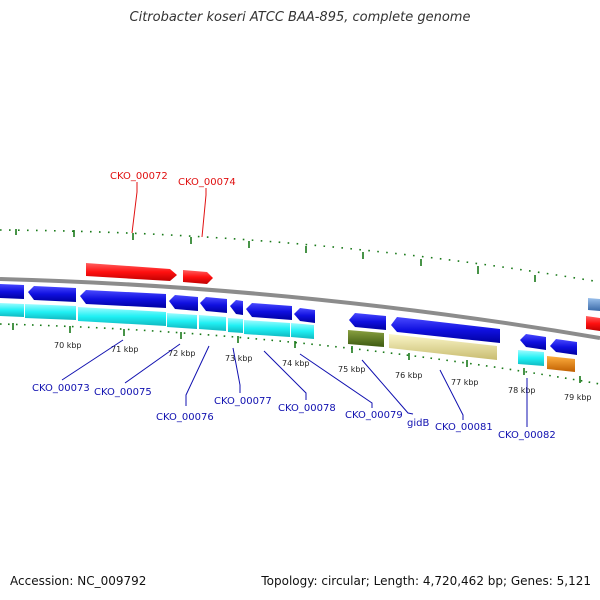  Describe the element at coordinates (374, 415) in the screenshot. I see `gene-label-cko-00079: CKO_00079` at that location.